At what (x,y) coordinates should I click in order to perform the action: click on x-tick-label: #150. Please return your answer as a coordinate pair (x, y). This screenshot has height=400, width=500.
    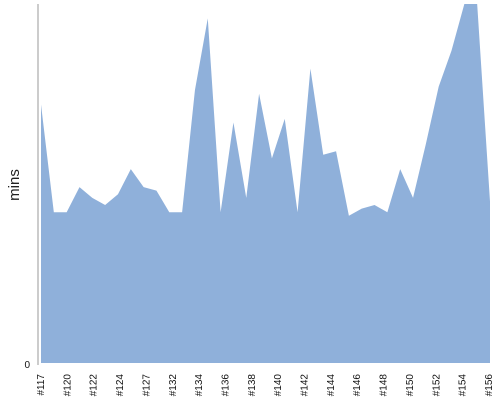
    Looking at the image, I should click on (410, 385).